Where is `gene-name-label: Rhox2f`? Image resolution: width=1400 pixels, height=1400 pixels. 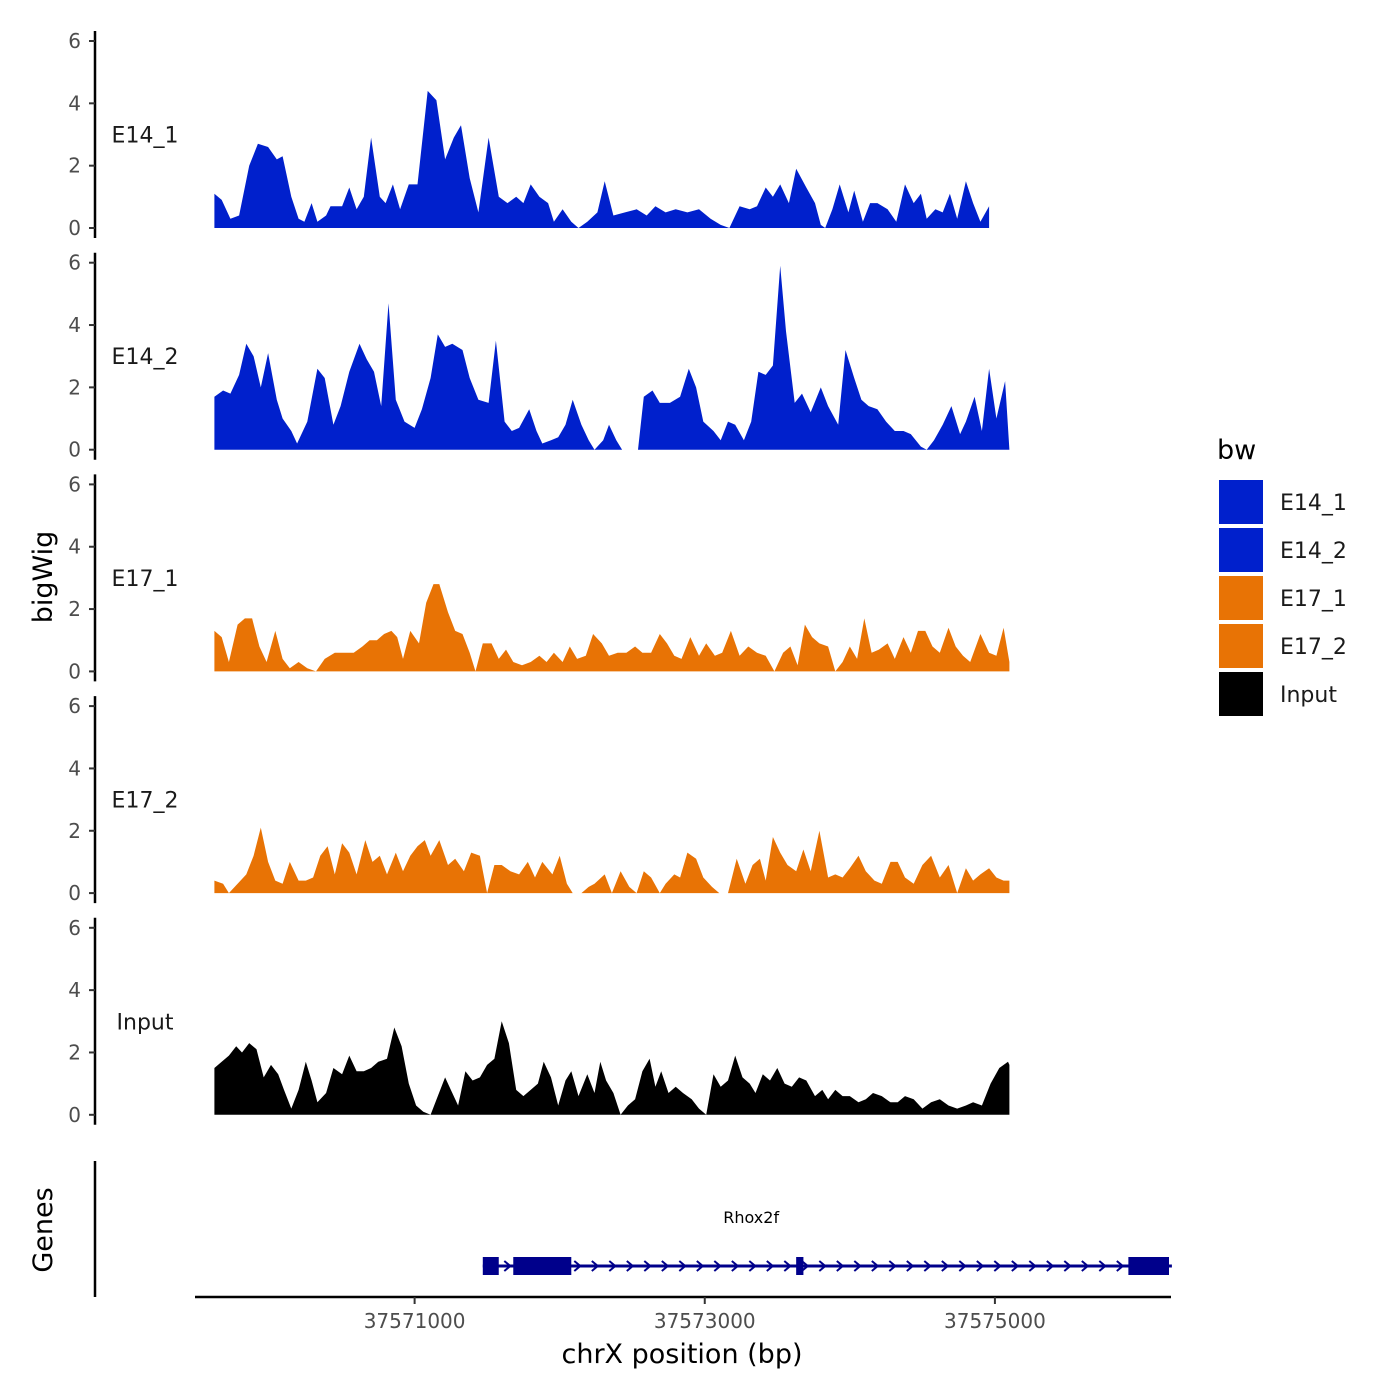
gene-name-label: Rhox2f is located at coordinates (751, 1217).